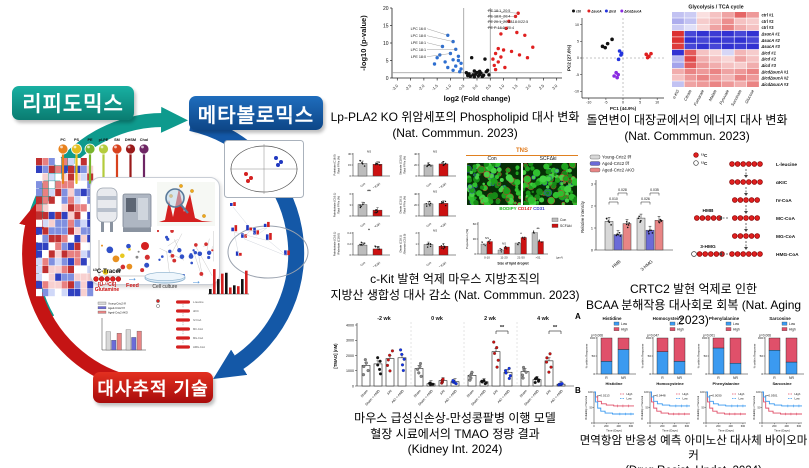 The width and height of the screenshot is (809, 468). Describe the element at coordinates (618, 170) in the screenshot. I see `crtc2-legend-2: Aged-Crtc2 AKO` at that location.